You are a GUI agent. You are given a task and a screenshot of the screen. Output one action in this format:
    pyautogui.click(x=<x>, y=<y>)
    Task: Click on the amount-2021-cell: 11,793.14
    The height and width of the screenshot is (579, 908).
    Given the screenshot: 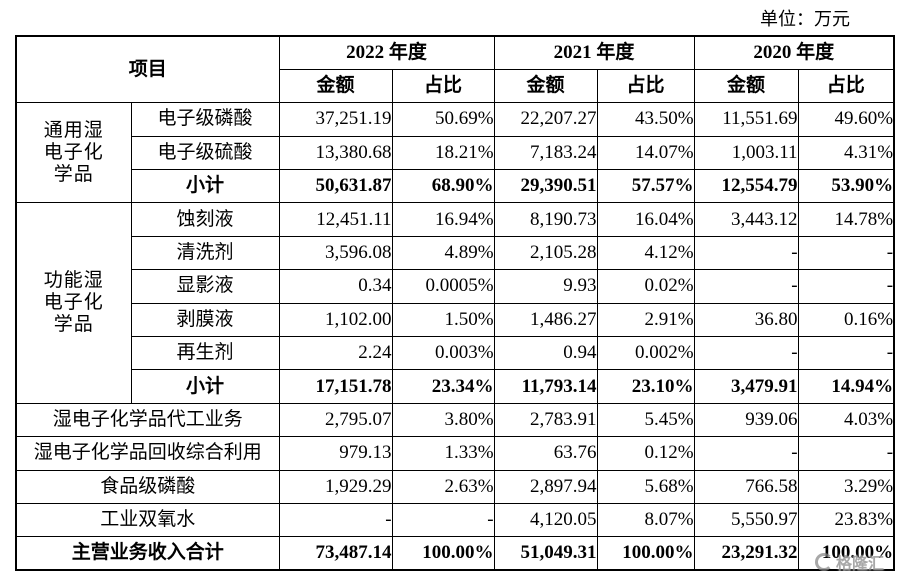 What is the action you would take?
    pyautogui.click(x=545, y=386)
    